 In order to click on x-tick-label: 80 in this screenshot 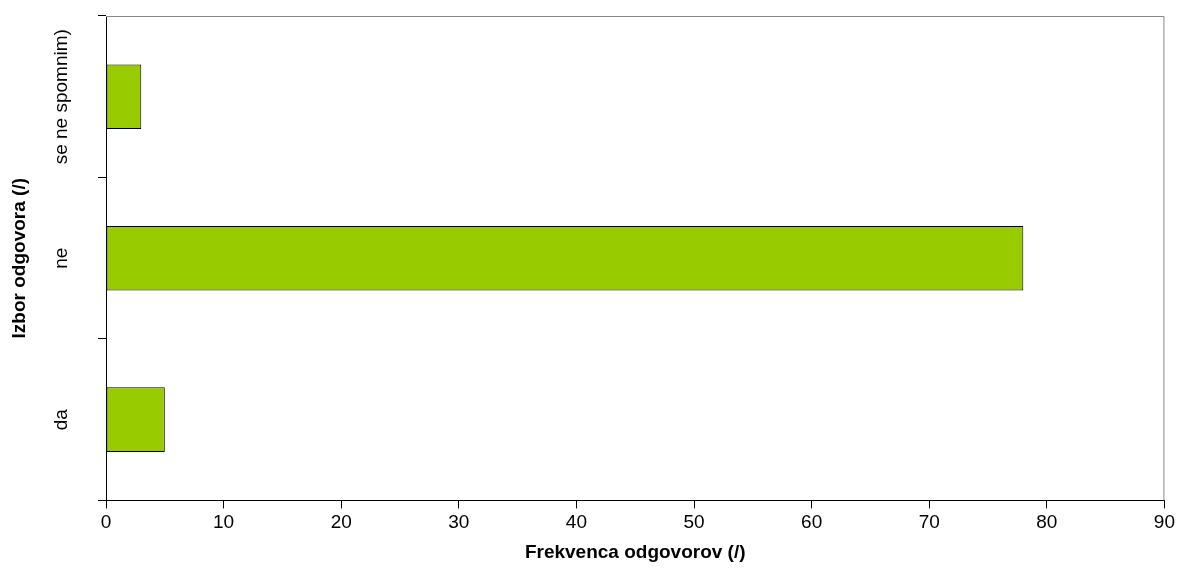, I will do `click(1047, 522)`.